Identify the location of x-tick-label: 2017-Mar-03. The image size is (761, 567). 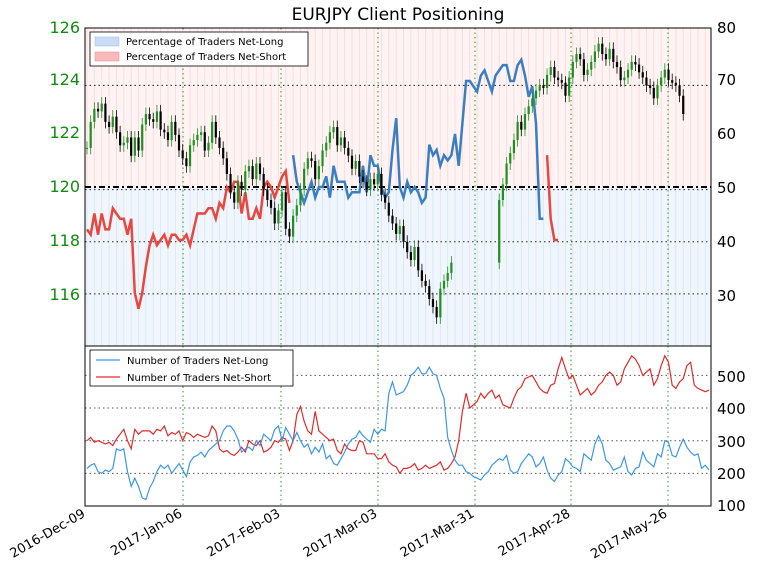
(340, 533).